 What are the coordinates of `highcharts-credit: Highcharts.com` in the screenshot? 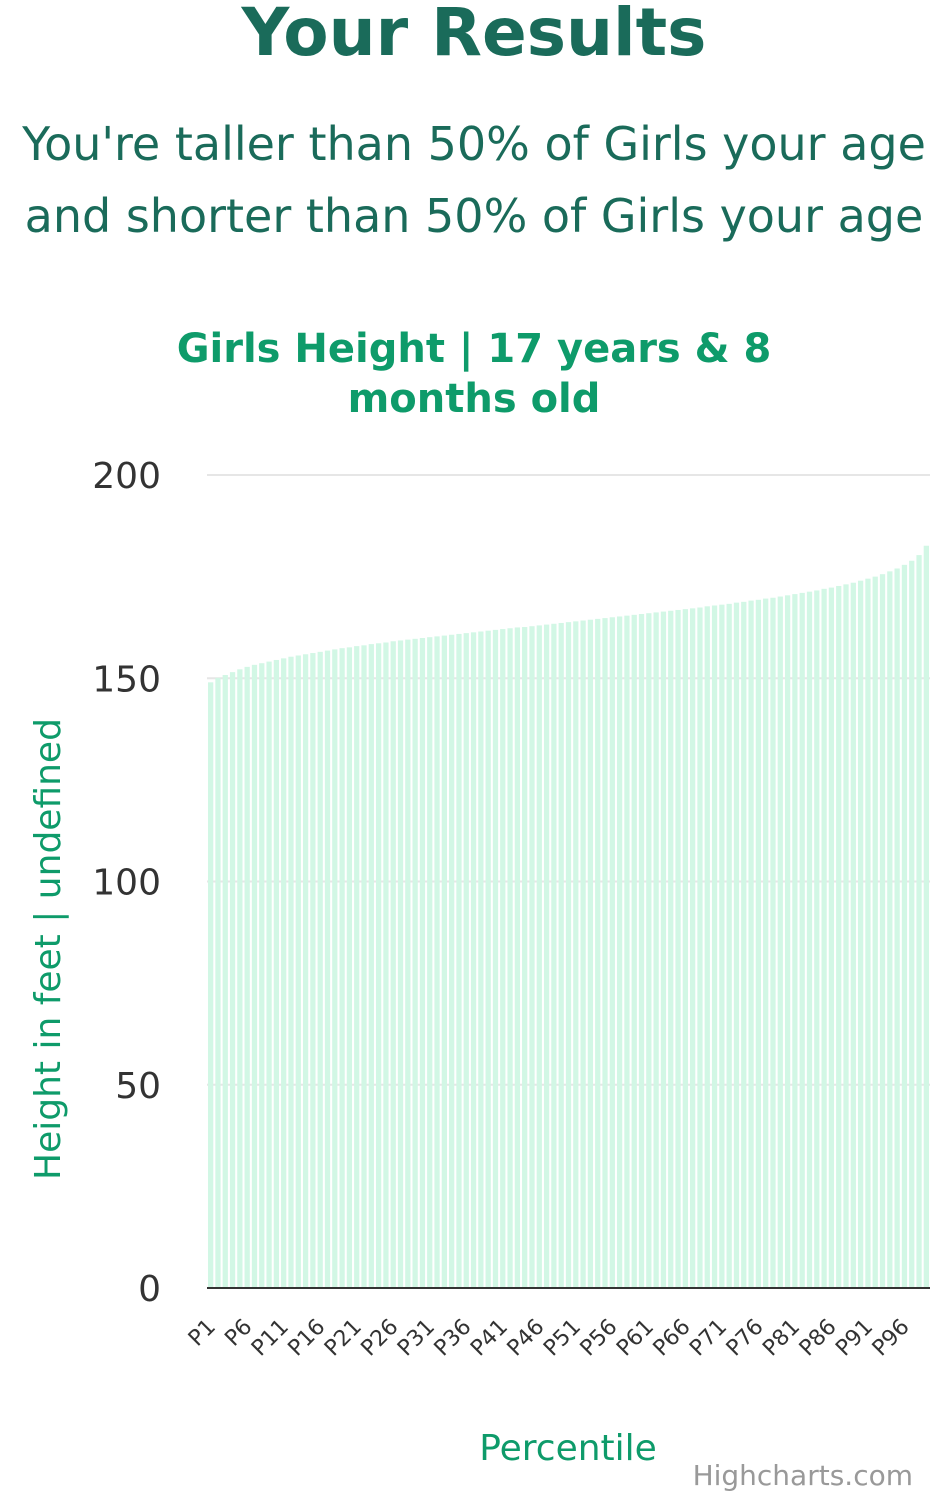 It's located at (803, 1475).